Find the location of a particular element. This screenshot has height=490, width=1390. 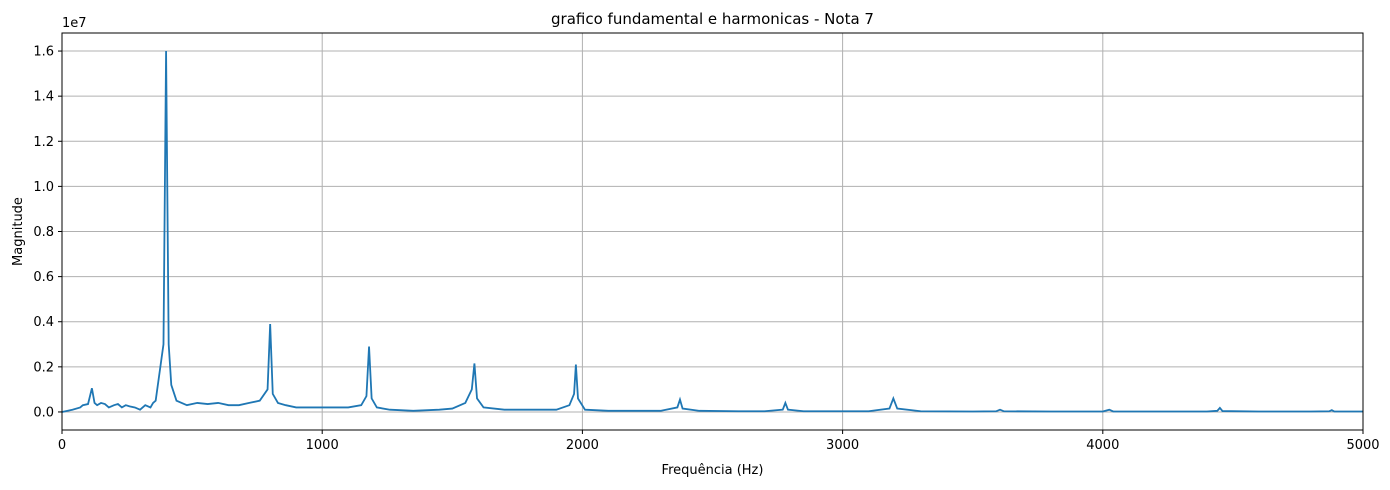

x-tick-label: 3000 is located at coordinates (842, 445).